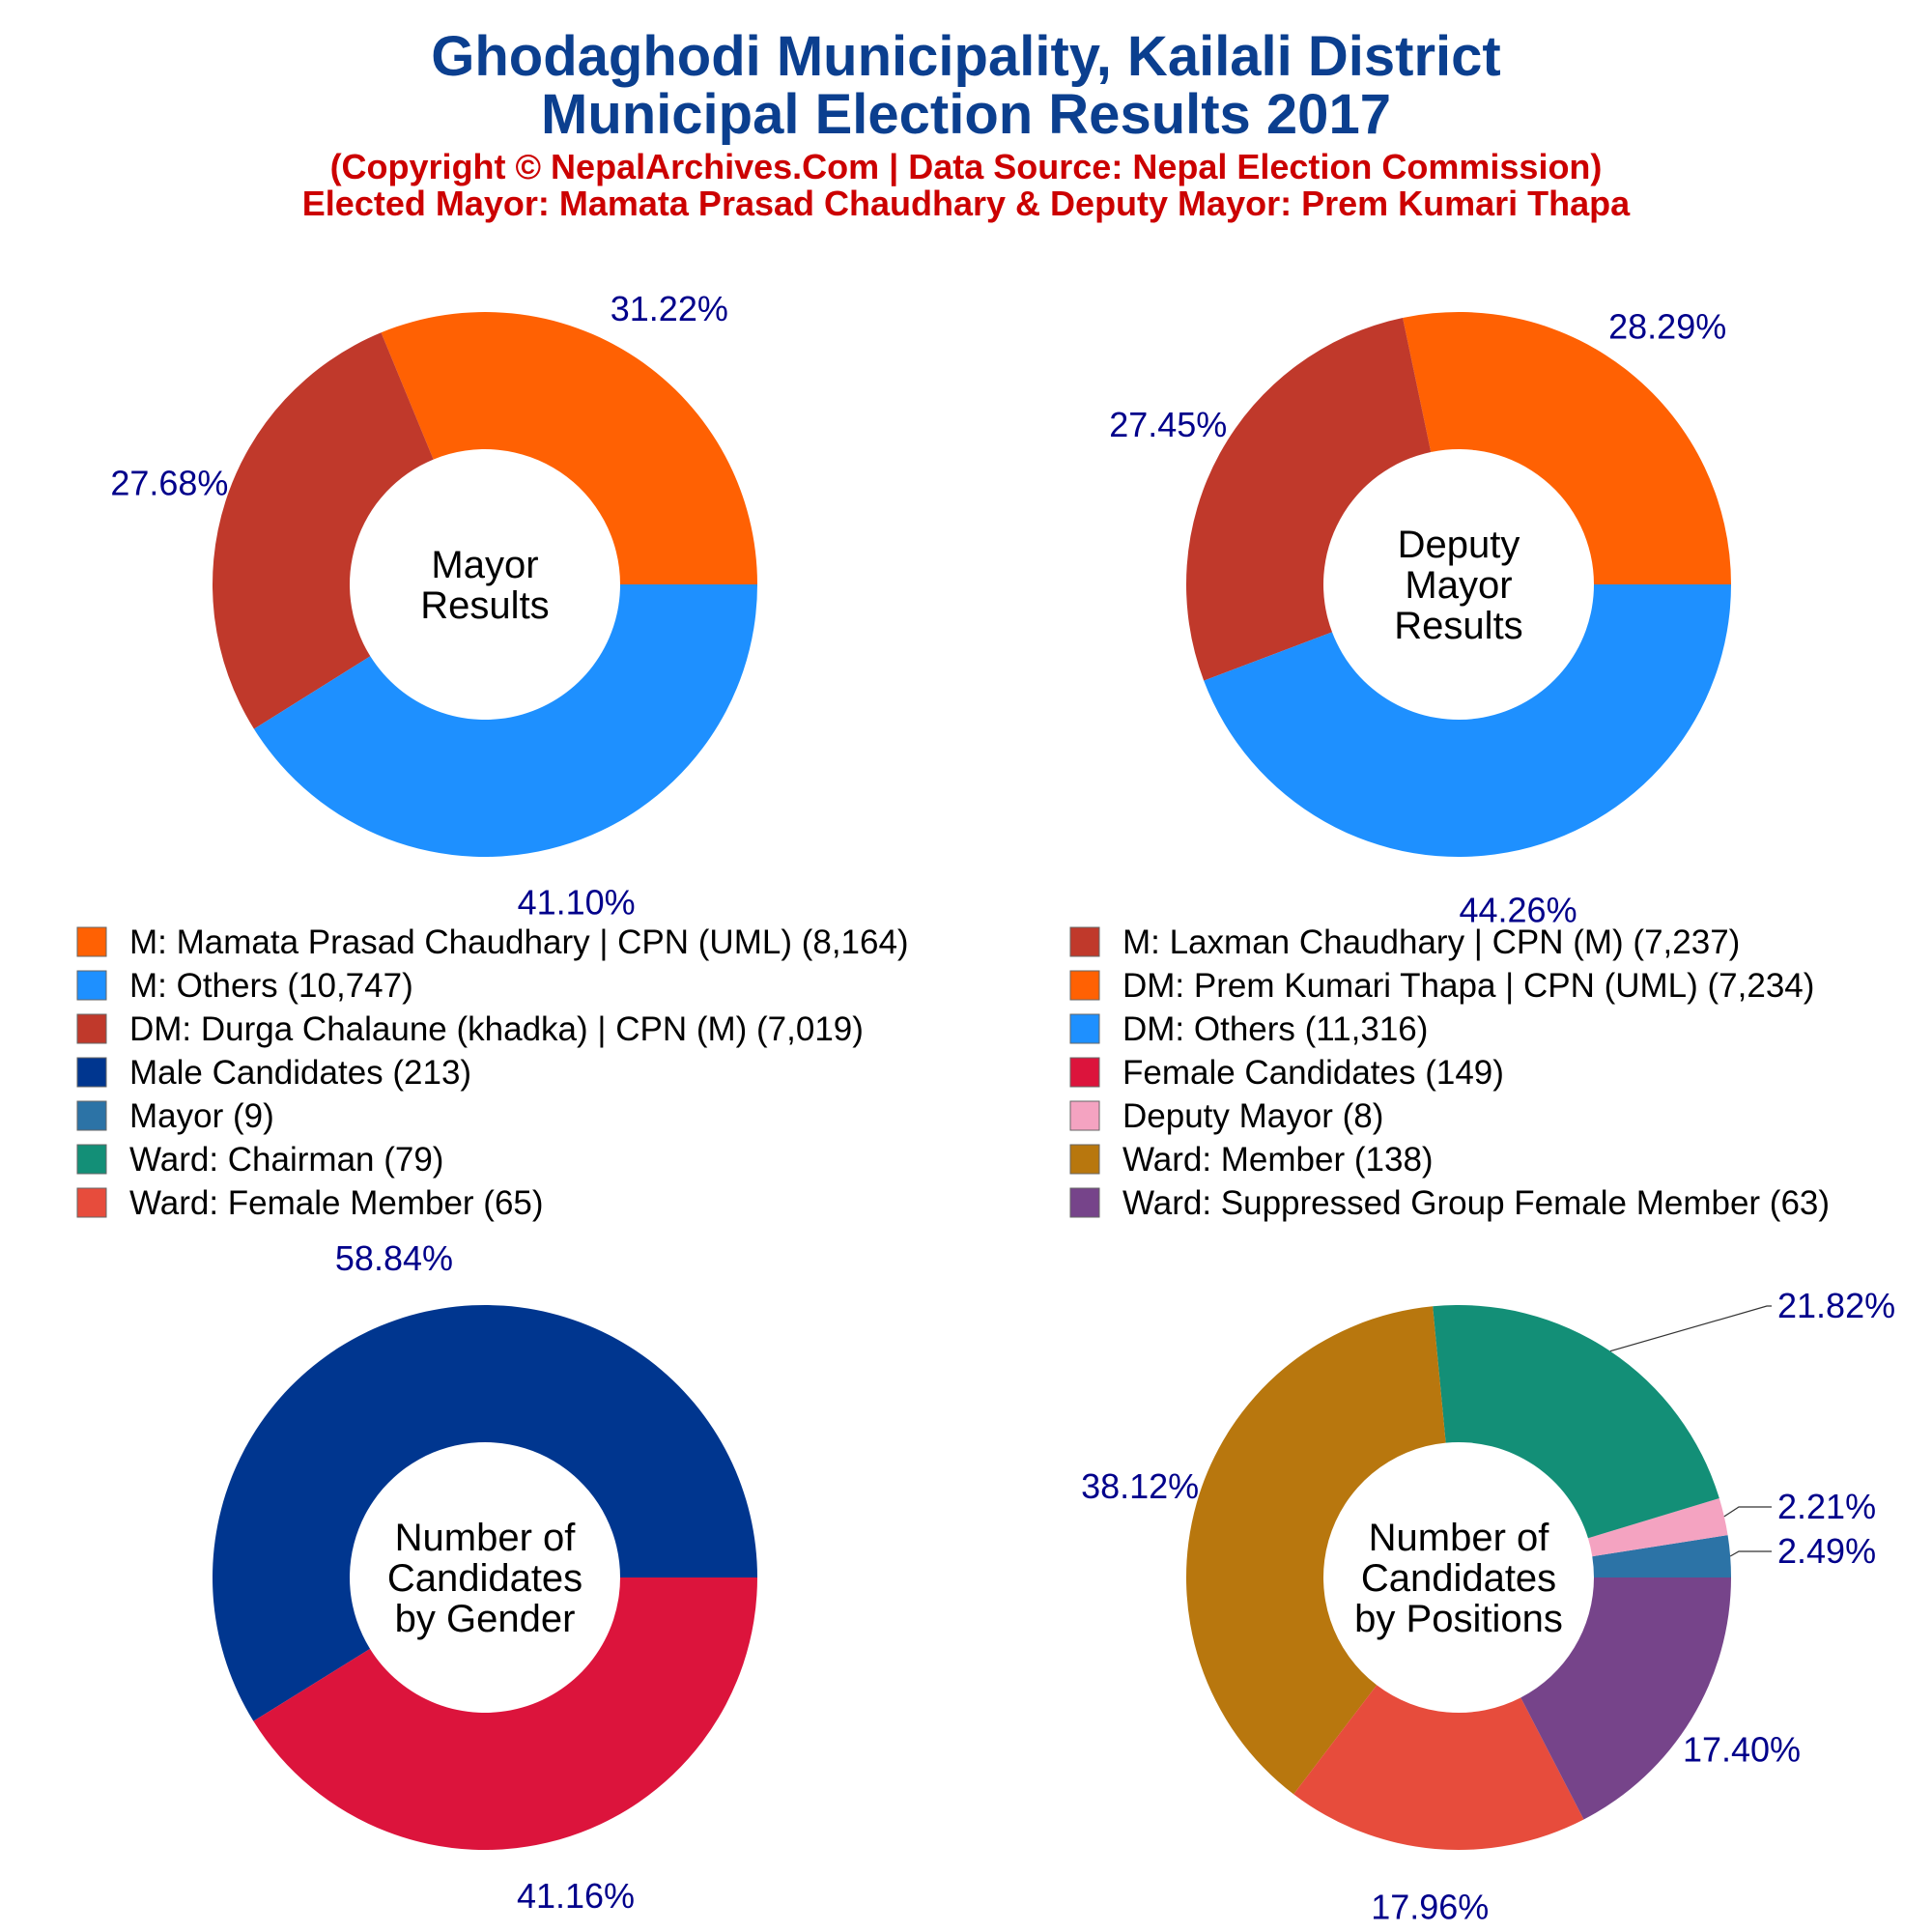 This screenshot has width=1932, height=1932. I want to click on chart4-mayor-9-leader-line, so click(1750, 1553).